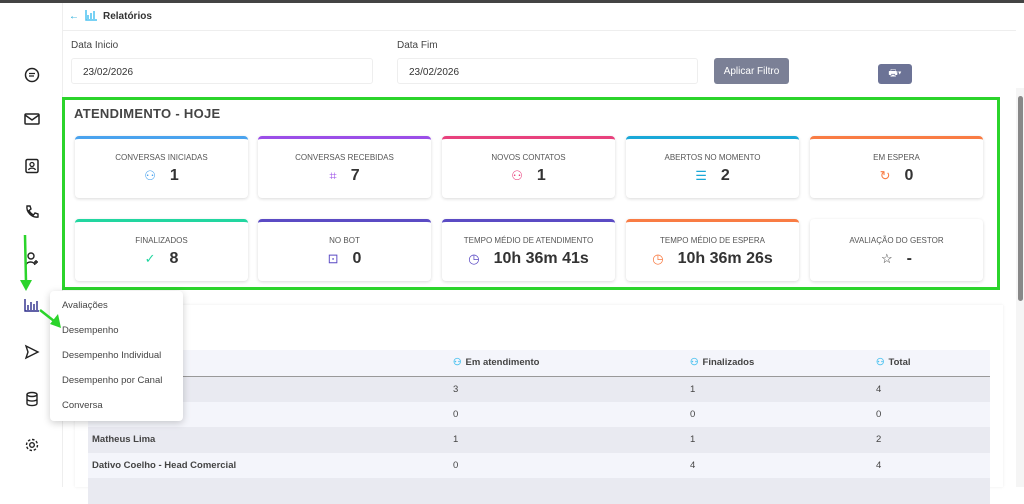  What do you see at coordinates (174, 258) in the screenshot?
I see `stat-card-value: 8` at bounding box center [174, 258].